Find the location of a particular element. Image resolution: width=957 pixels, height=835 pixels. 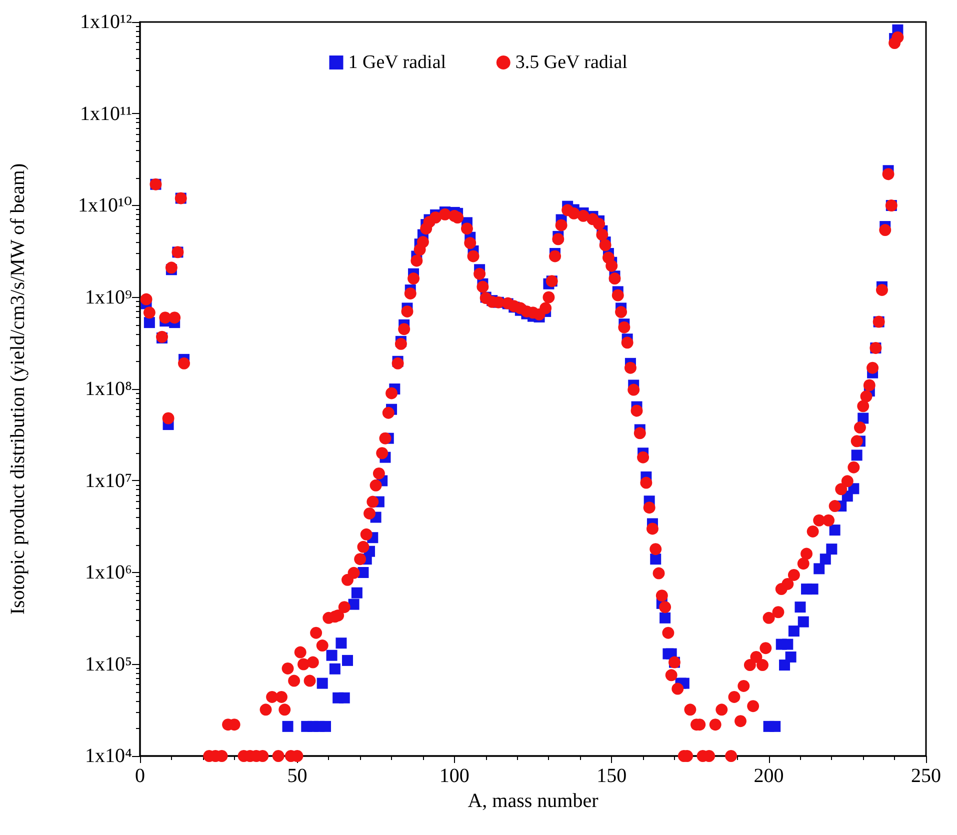

y-tick-label: 1x10⁶ is located at coordinates (108, 573).